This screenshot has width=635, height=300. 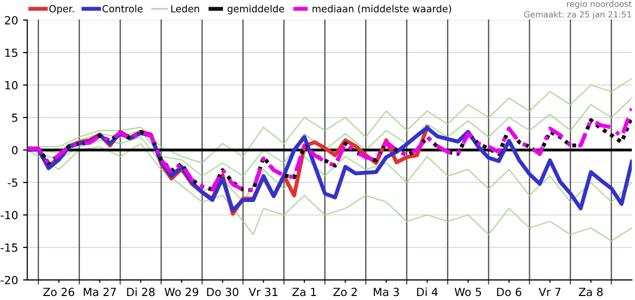 I want to click on x-tick-label: Ma 27, so click(x=100, y=292).